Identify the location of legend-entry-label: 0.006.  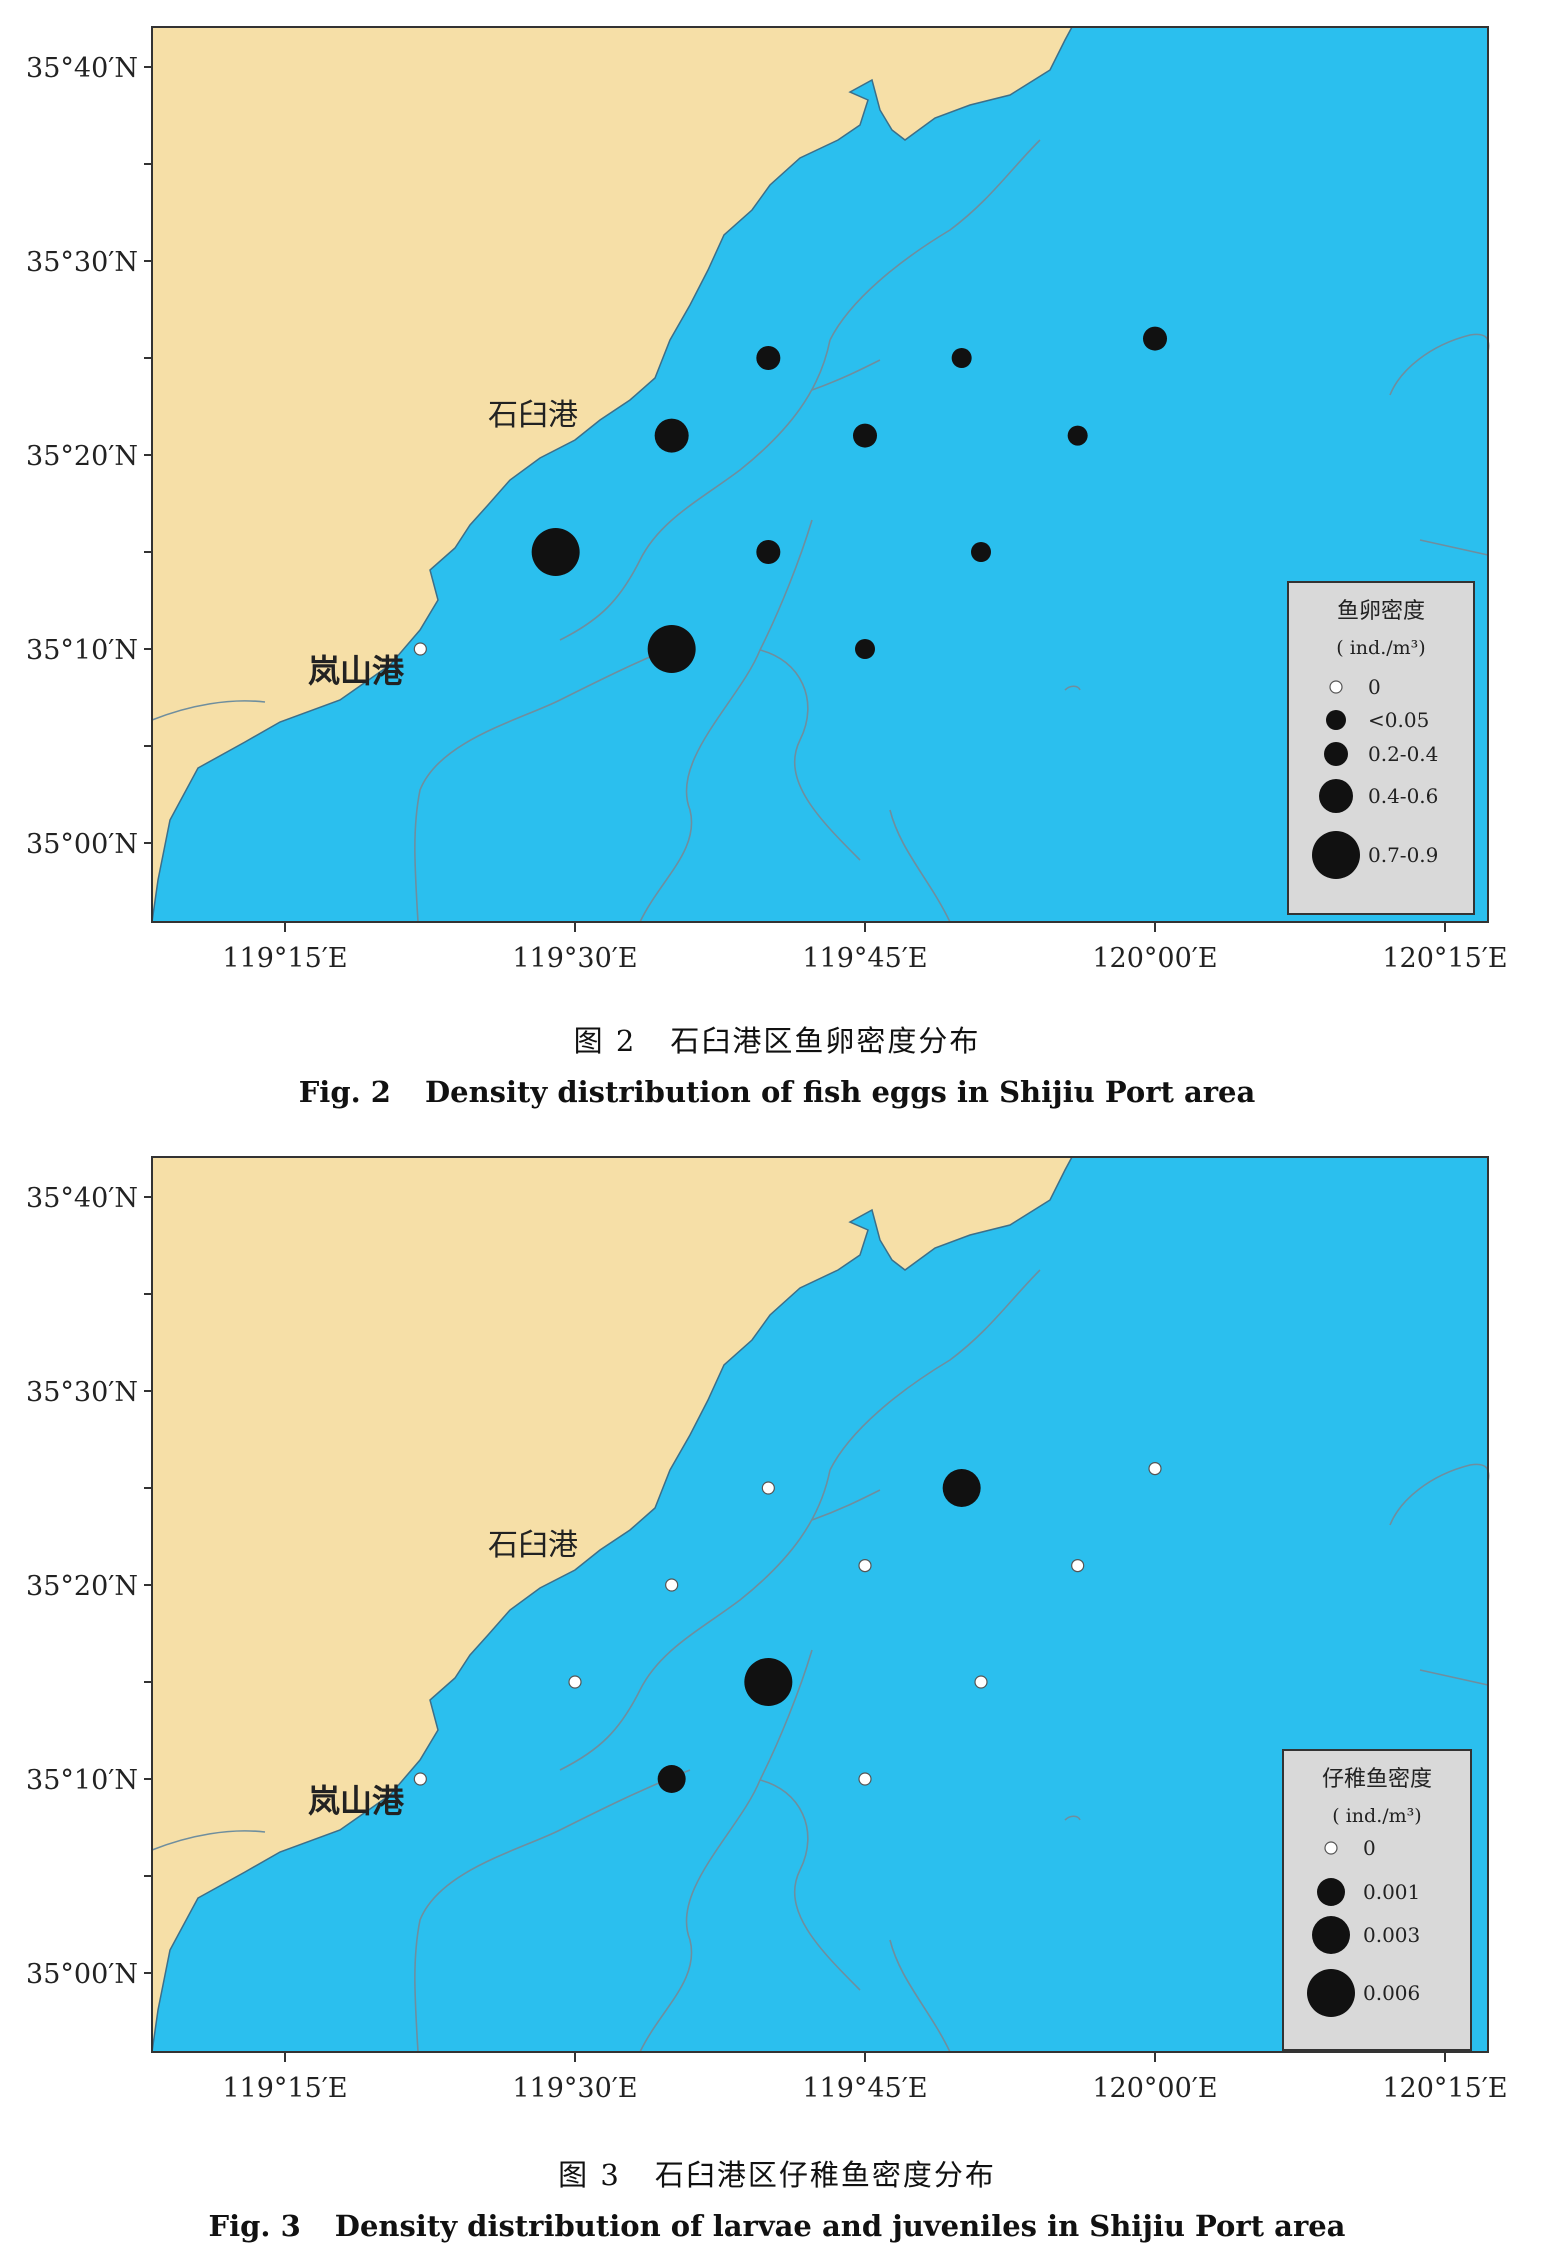
(1391, 1993).